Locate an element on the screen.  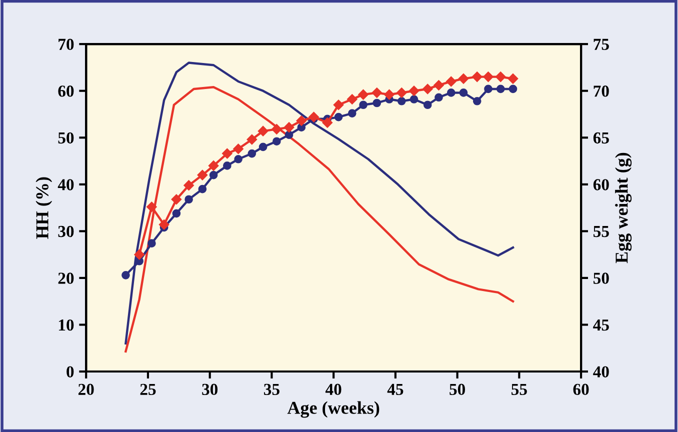
x-tick-label: 35 is located at coordinates (272, 390).